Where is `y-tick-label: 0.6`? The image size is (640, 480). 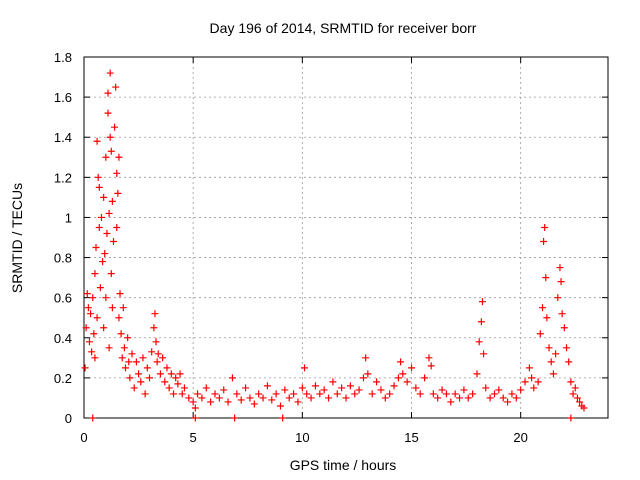
y-tick-label: 0.6 is located at coordinates (63, 298).